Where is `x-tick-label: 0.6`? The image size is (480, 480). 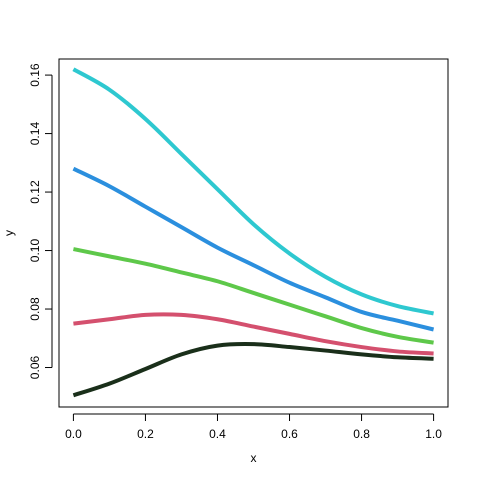 x-tick-label: 0.6 is located at coordinates (289, 434).